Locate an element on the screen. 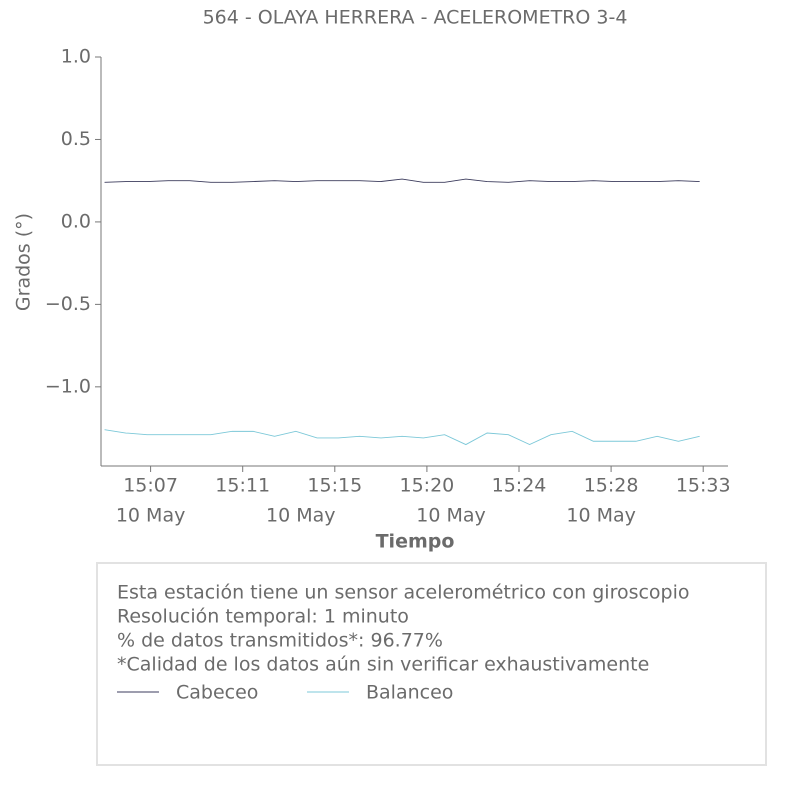 This screenshot has width=806, height=810. legend-label: Cabeceo is located at coordinates (217, 693).